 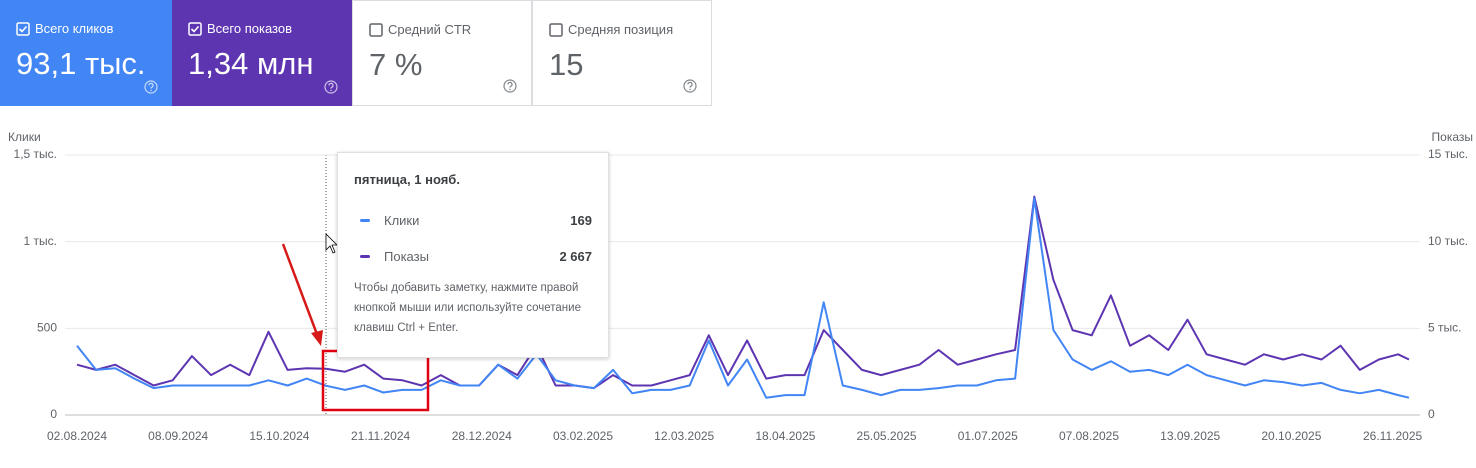 I want to click on x-tick-label: 03.02.2025, so click(x=583, y=436).